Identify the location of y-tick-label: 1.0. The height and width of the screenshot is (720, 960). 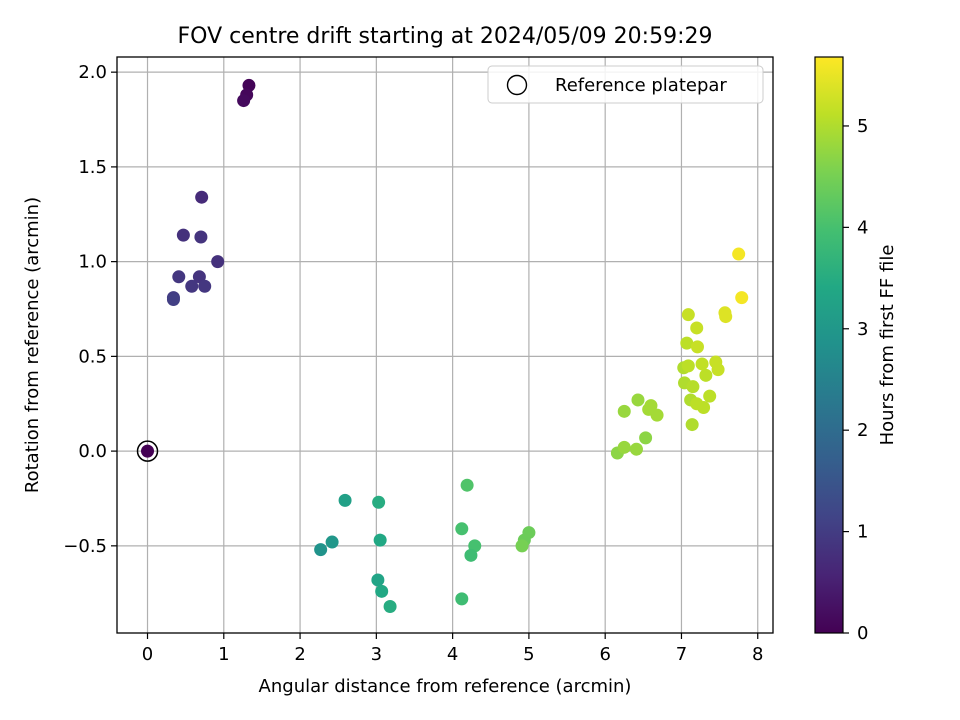
(92, 262).